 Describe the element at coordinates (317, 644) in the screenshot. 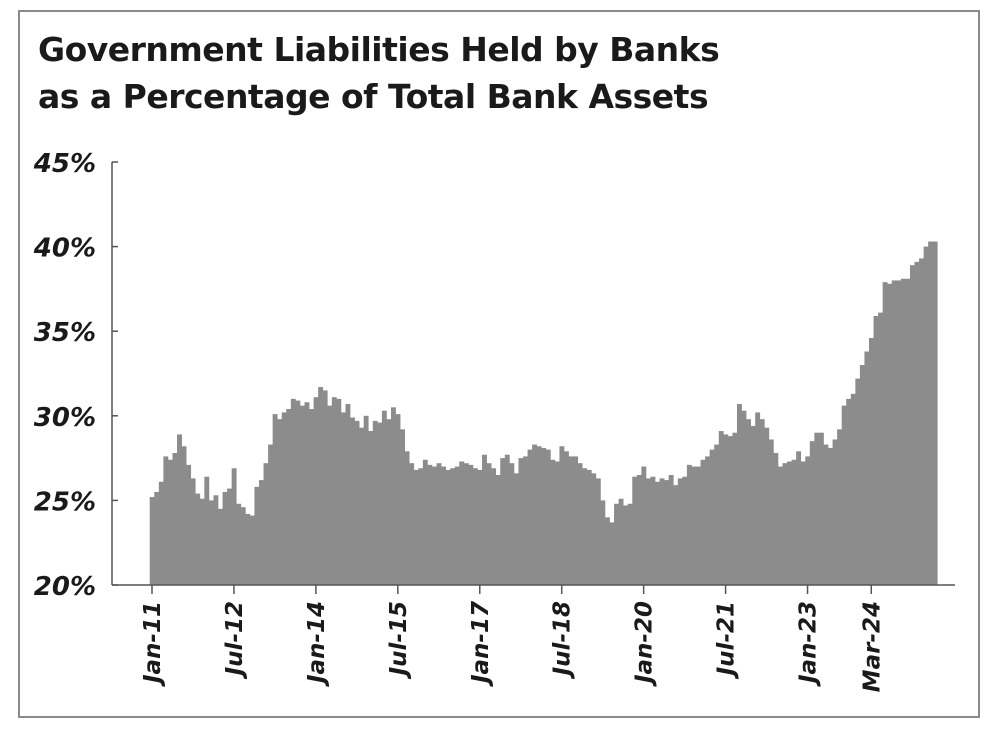

I see `x-tick-label: Jan-14` at that location.